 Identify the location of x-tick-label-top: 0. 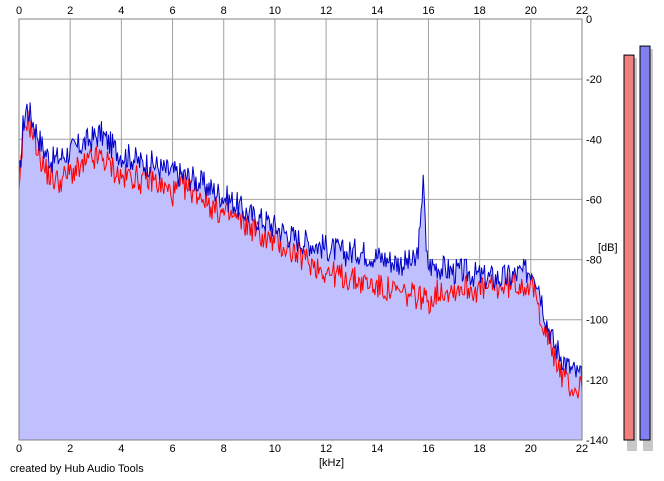
(19, 11).